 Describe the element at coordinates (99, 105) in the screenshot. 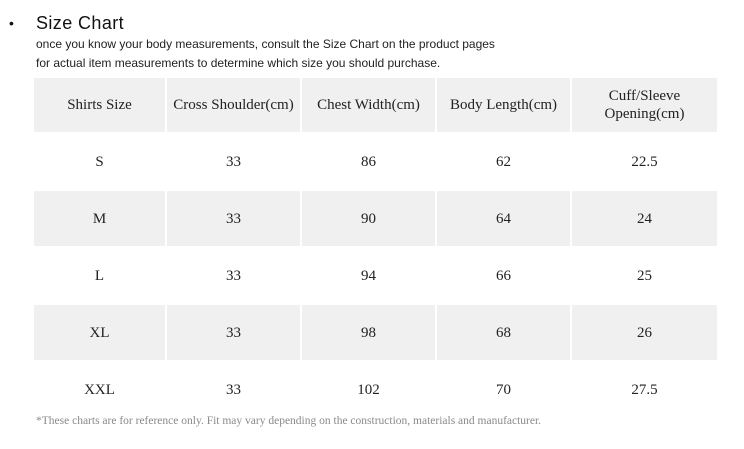

I see `header-shirts-size: Shirts Size` at that location.